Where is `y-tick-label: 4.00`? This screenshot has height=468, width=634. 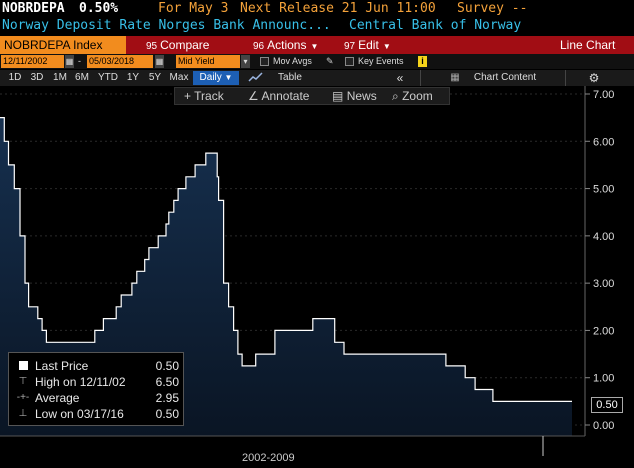 y-tick-label: 4.00 is located at coordinates (603, 237).